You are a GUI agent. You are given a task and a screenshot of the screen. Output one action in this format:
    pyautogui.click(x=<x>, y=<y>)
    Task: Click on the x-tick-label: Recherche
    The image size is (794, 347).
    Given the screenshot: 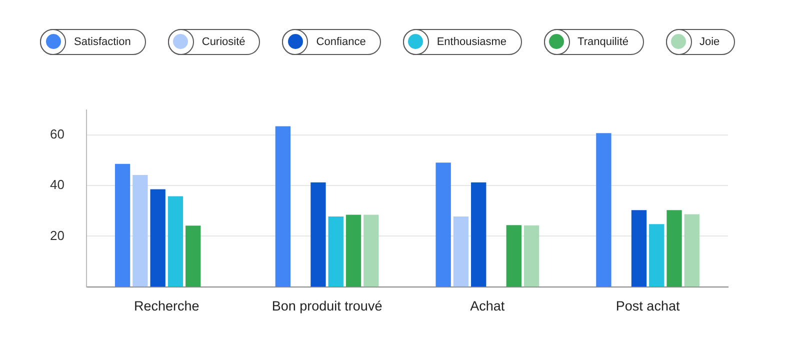 What is the action you would take?
    pyautogui.click(x=167, y=306)
    